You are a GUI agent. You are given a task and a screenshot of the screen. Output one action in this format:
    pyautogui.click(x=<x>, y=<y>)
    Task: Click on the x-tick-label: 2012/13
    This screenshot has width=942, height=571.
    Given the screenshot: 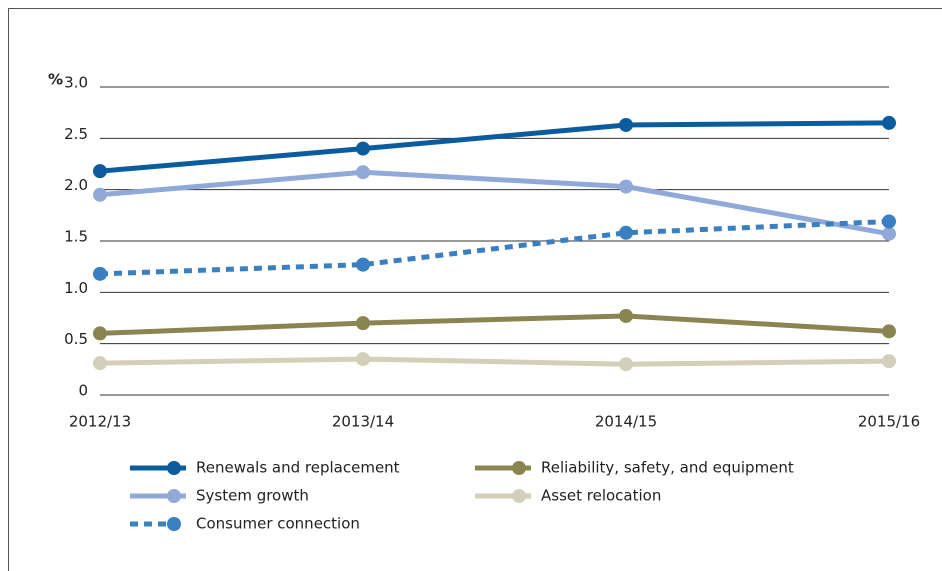 What is the action you would take?
    pyautogui.click(x=100, y=422)
    